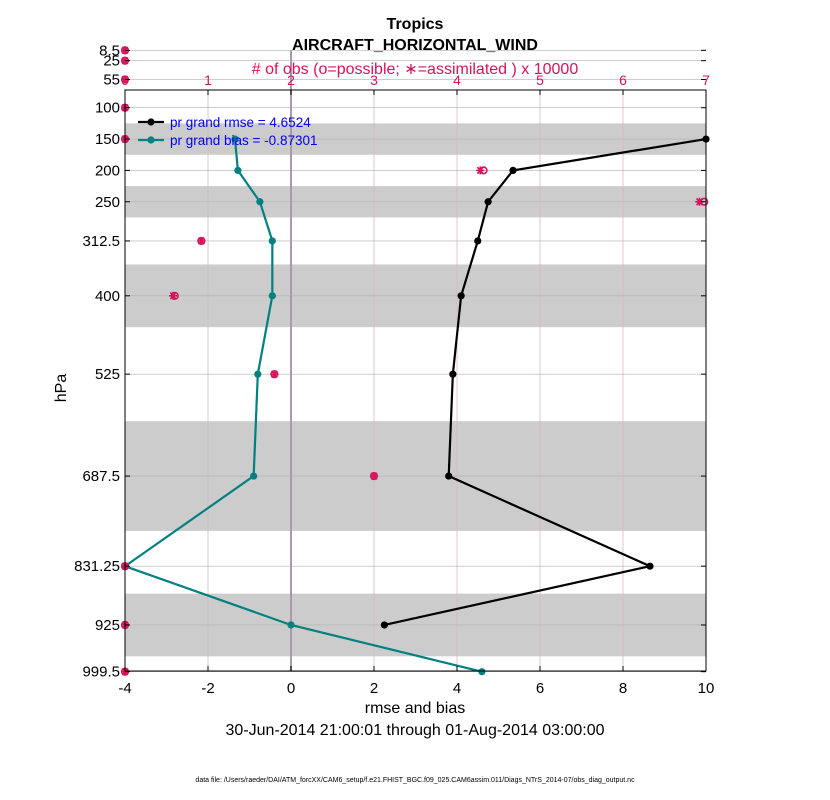 This screenshot has height=800, width=830. I want to click on left-tick-label: 100, so click(107, 108).